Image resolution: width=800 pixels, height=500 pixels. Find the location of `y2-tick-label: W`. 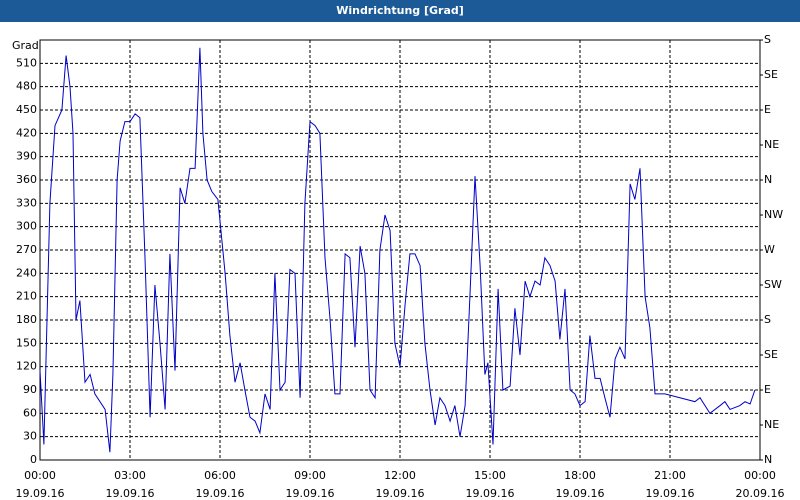

y2-tick-label: W is located at coordinates (769, 249).